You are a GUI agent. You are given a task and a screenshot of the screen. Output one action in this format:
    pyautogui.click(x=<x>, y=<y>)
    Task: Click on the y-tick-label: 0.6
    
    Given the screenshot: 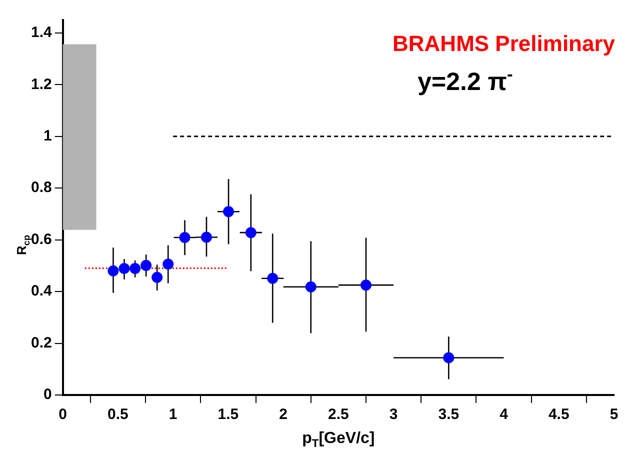 What is the action you would take?
    pyautogui.click(x=41, y=239)
    